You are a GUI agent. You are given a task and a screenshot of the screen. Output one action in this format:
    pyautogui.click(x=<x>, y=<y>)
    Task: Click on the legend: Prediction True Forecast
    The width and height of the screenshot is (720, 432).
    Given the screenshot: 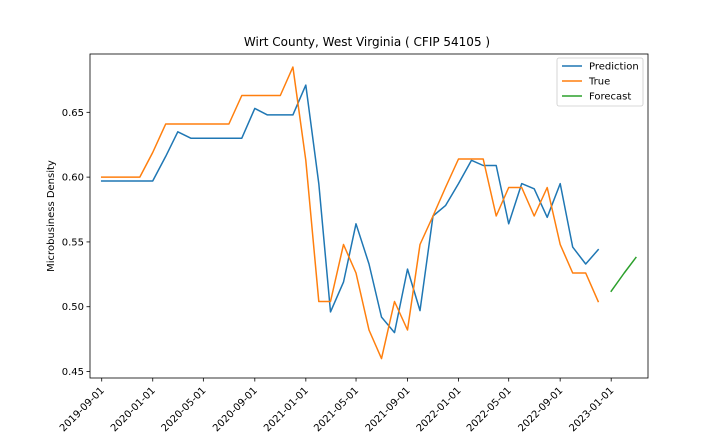 What is the action you would take?
    pyautogui.click(x=600, y=82)
    